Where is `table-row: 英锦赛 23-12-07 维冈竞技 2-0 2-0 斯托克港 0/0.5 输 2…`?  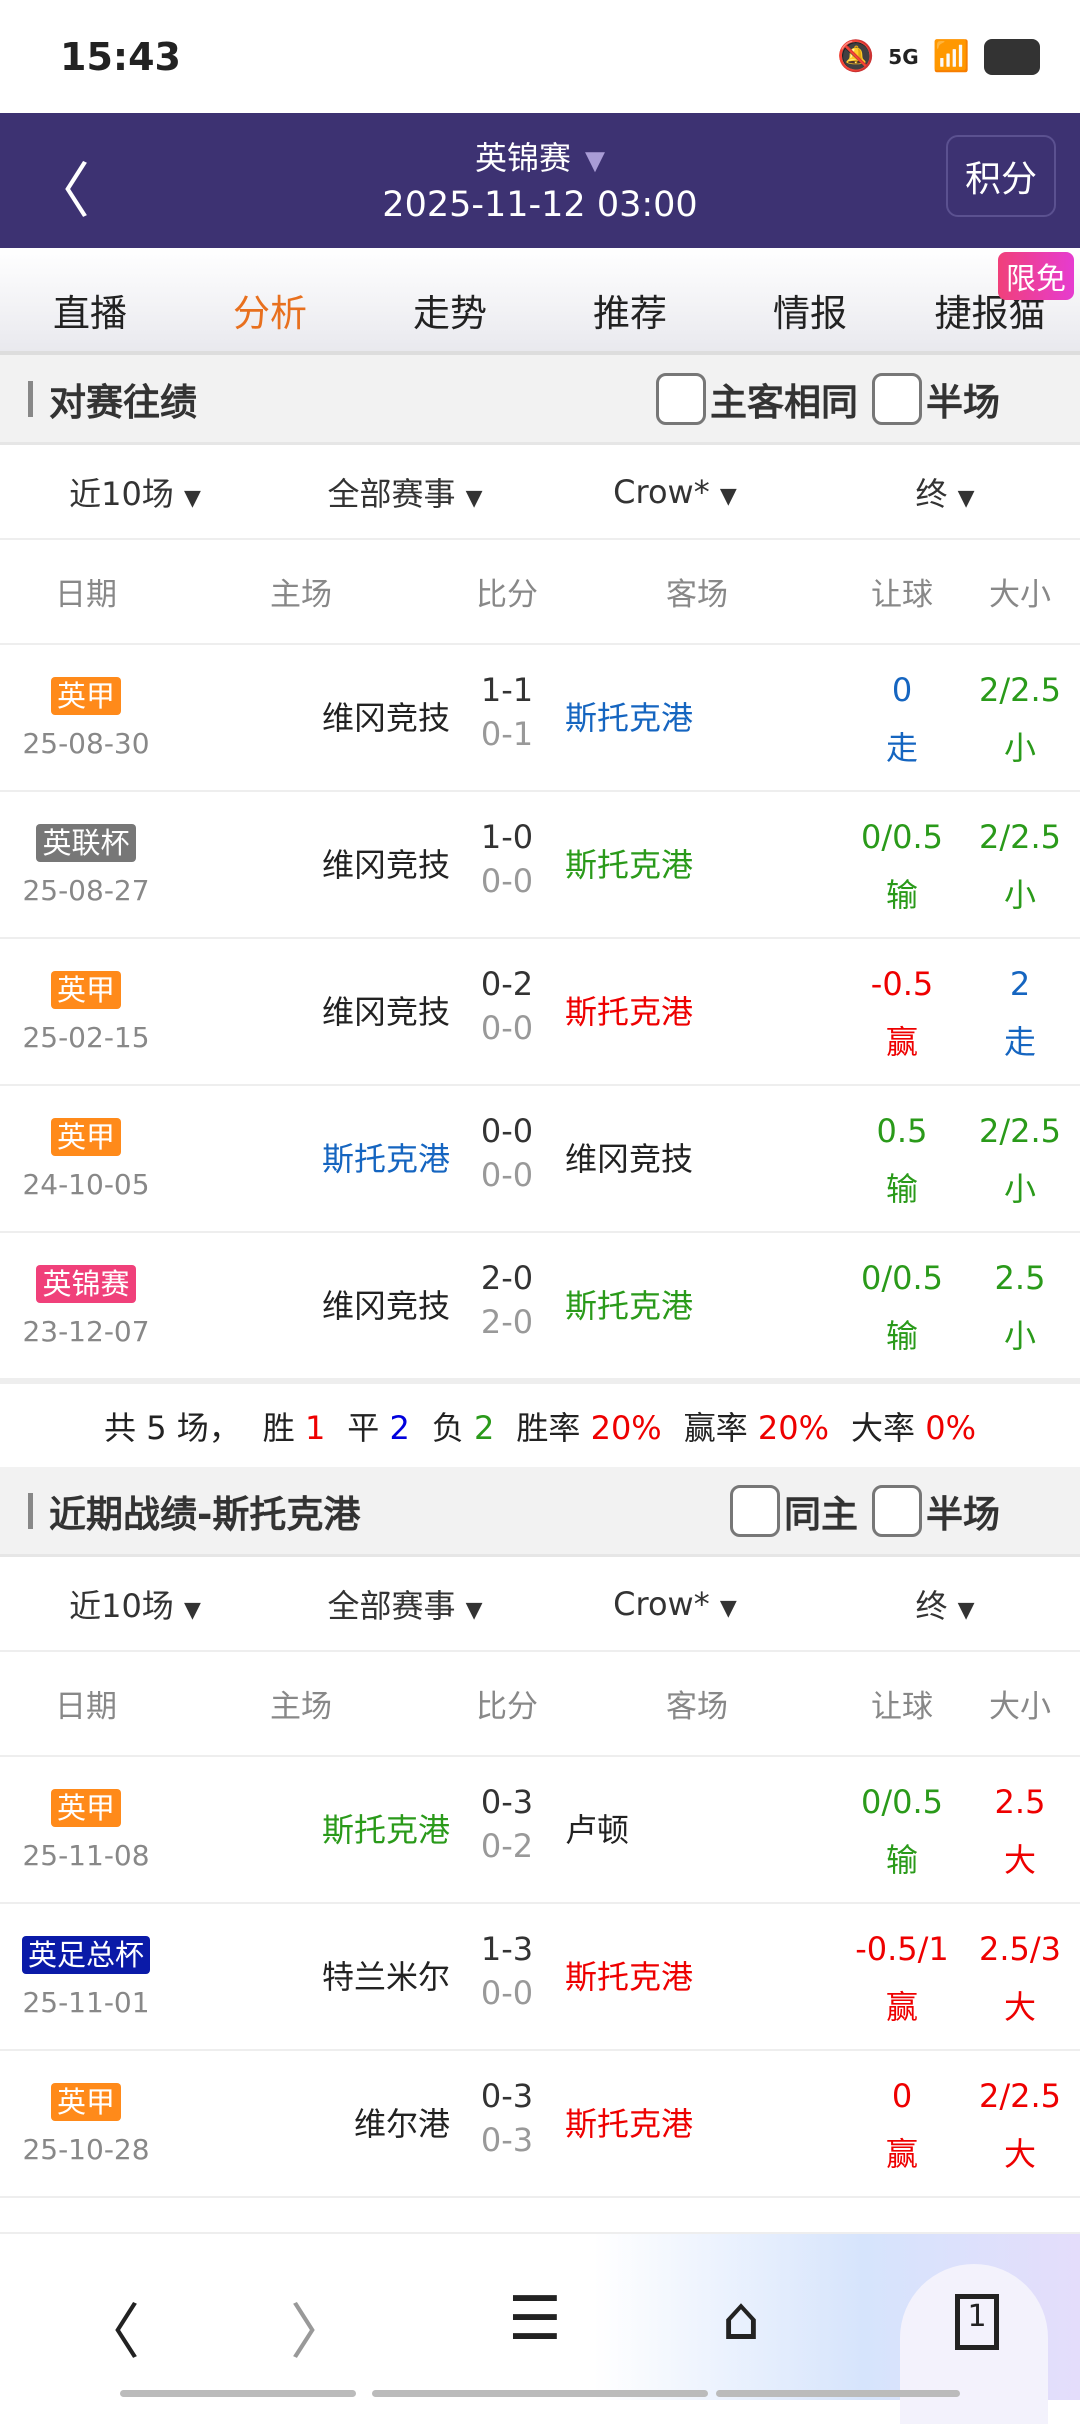 table-row: 英锦赛 23-12-07 维冈竞技 2-0 2-0 斯托克港 0/0.5 输 2… is located at coordinates (540, 1306).